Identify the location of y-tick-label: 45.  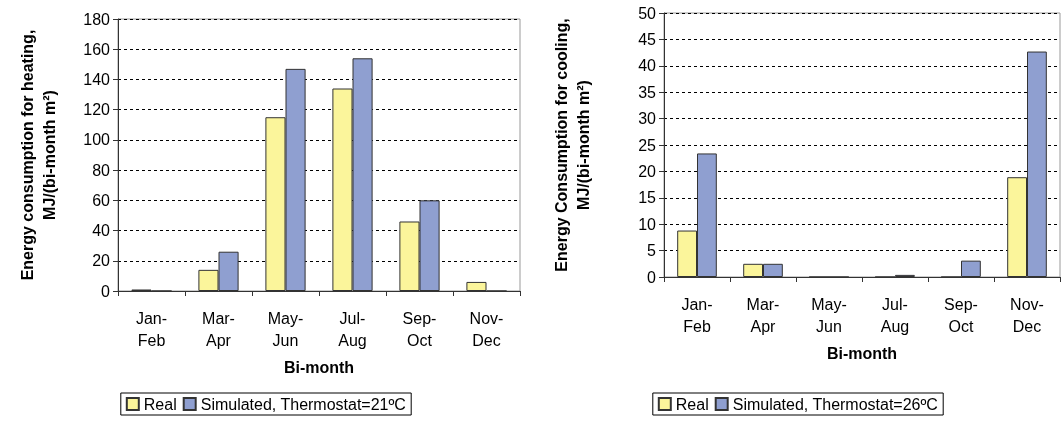
(647, 39).